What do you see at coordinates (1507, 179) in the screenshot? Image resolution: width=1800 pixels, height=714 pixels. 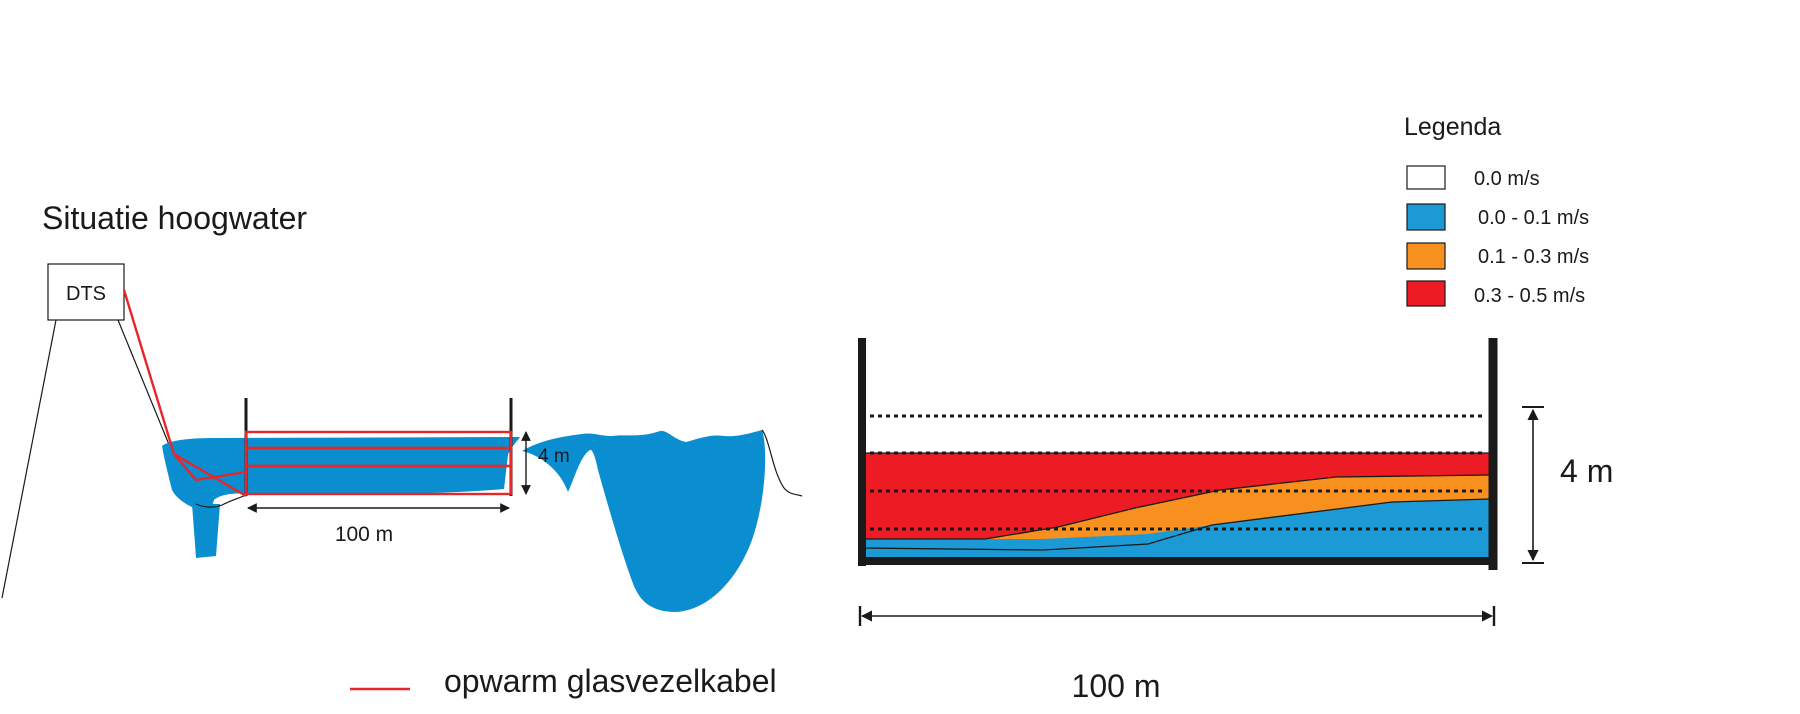 I see `legend-label-0: 0.0 m/s` at bounding box center [1507, 179].